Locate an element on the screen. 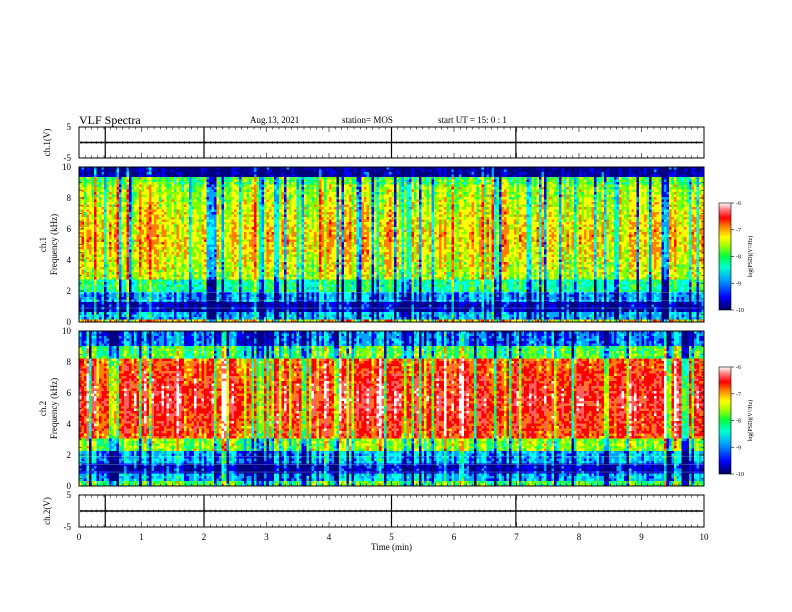 This screenshot has width=792, height=612. ch1-wave-ylabel: ch.1(V) is located at coordinates (47, 143).